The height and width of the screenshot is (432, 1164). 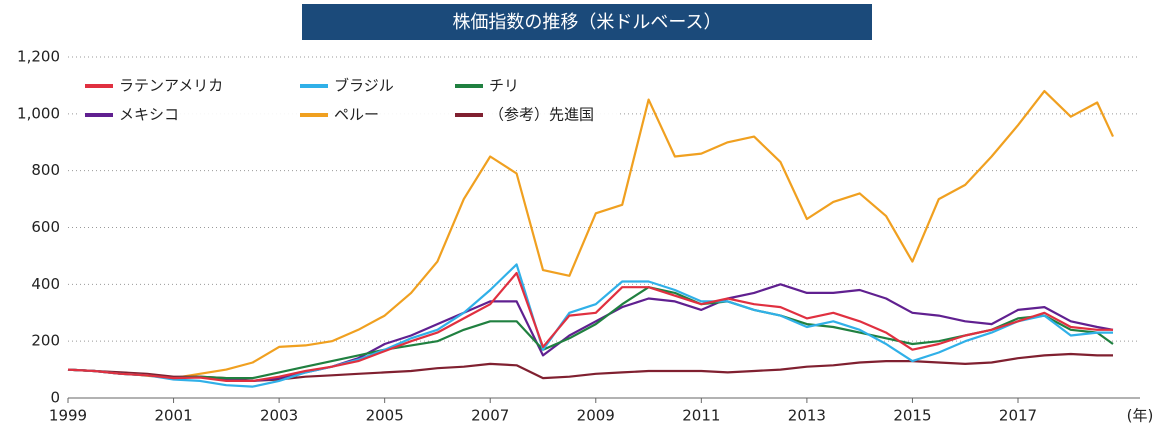 I want to click on x-tick-label: 2003, so click(x=279, y=416).